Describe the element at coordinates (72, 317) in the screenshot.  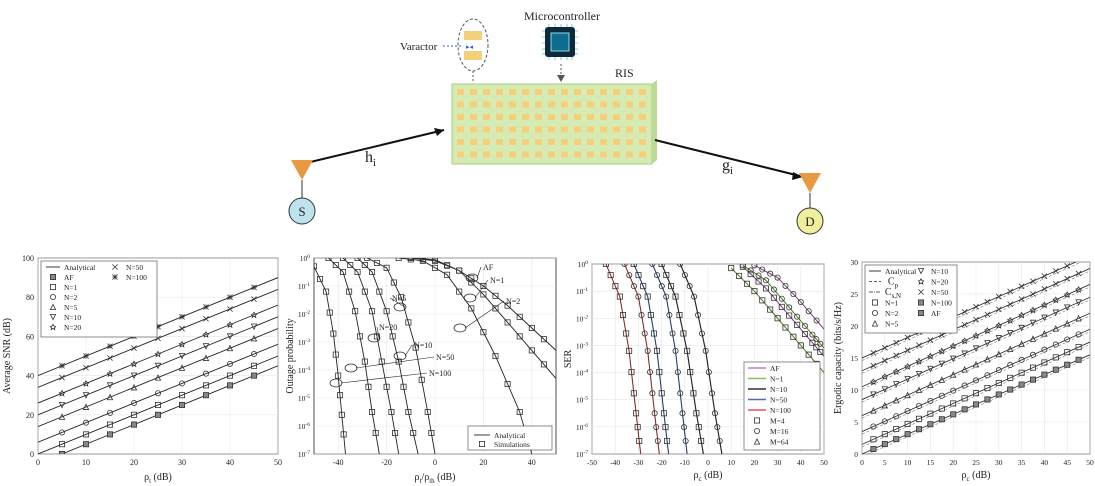
I see `legend-label-n-10: N=10` at that location.